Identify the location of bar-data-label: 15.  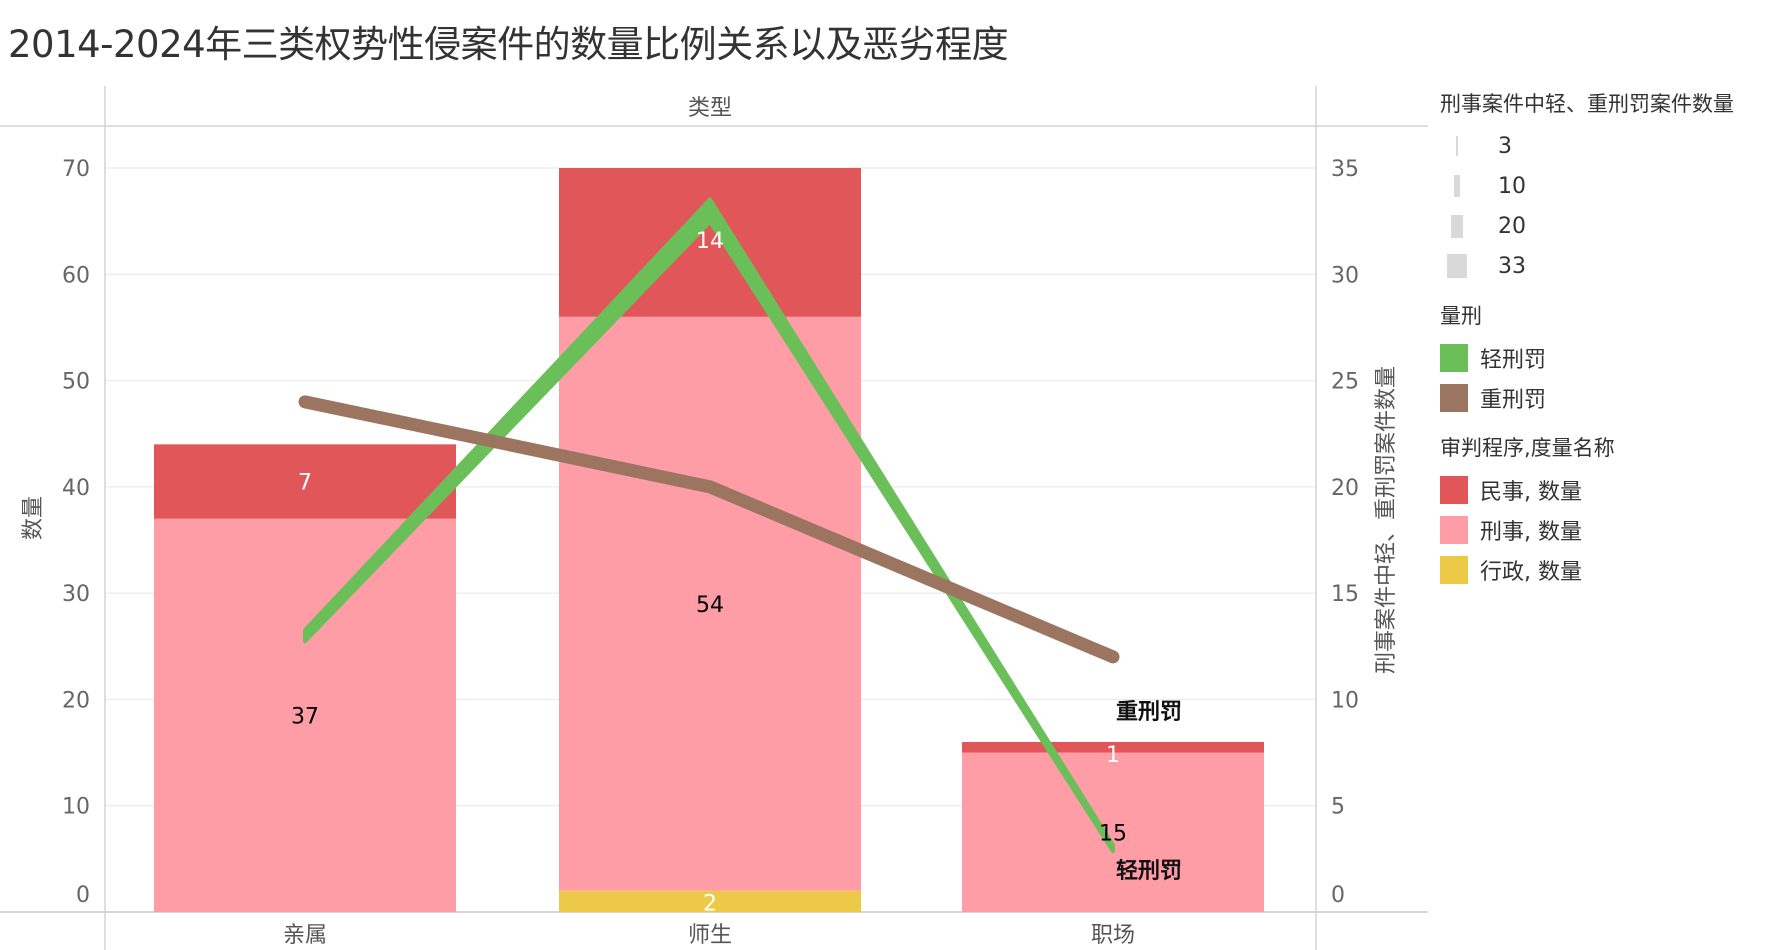
(1113, 833).